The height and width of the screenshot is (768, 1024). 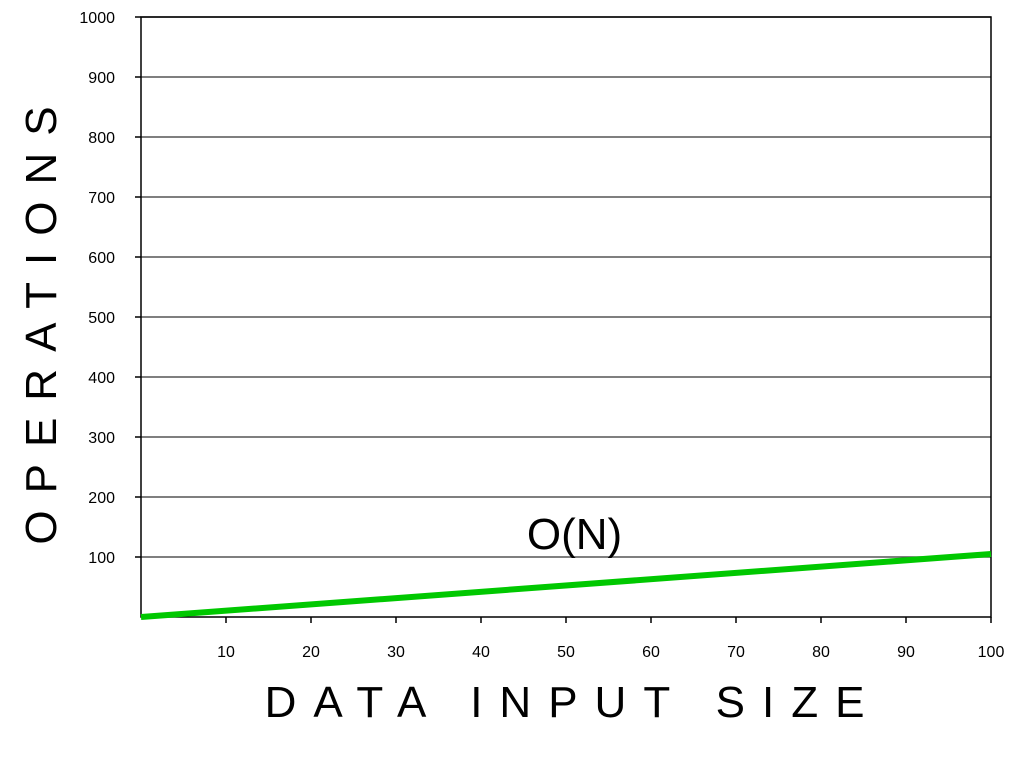 I want to click on y-tick-label: 1000, so click(x=97, y=18).